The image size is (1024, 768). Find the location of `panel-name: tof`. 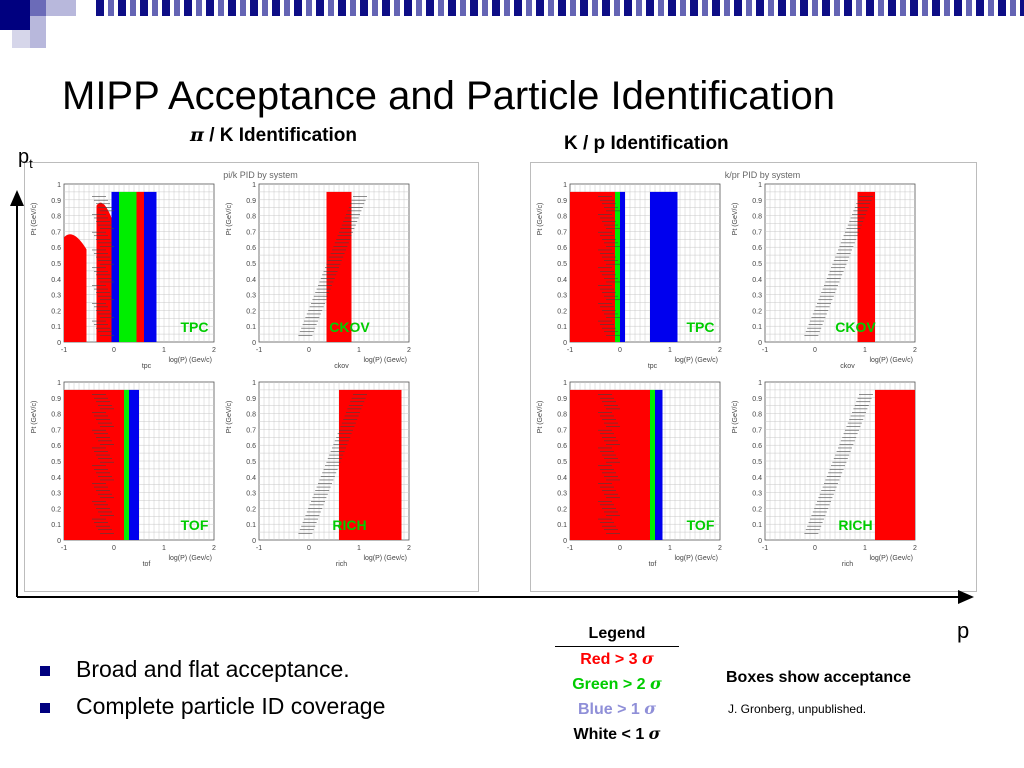

panel-name: tof is located at coordinates (653, 564).